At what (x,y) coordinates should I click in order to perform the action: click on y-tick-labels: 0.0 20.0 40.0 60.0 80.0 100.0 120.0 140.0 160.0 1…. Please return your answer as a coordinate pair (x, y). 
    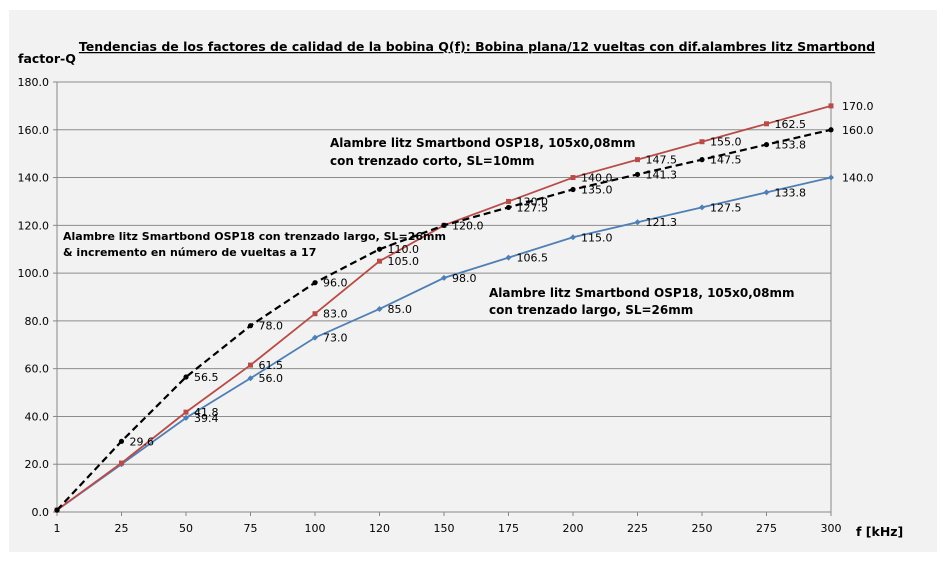
    Looking at the image, I should click on (34, 297).